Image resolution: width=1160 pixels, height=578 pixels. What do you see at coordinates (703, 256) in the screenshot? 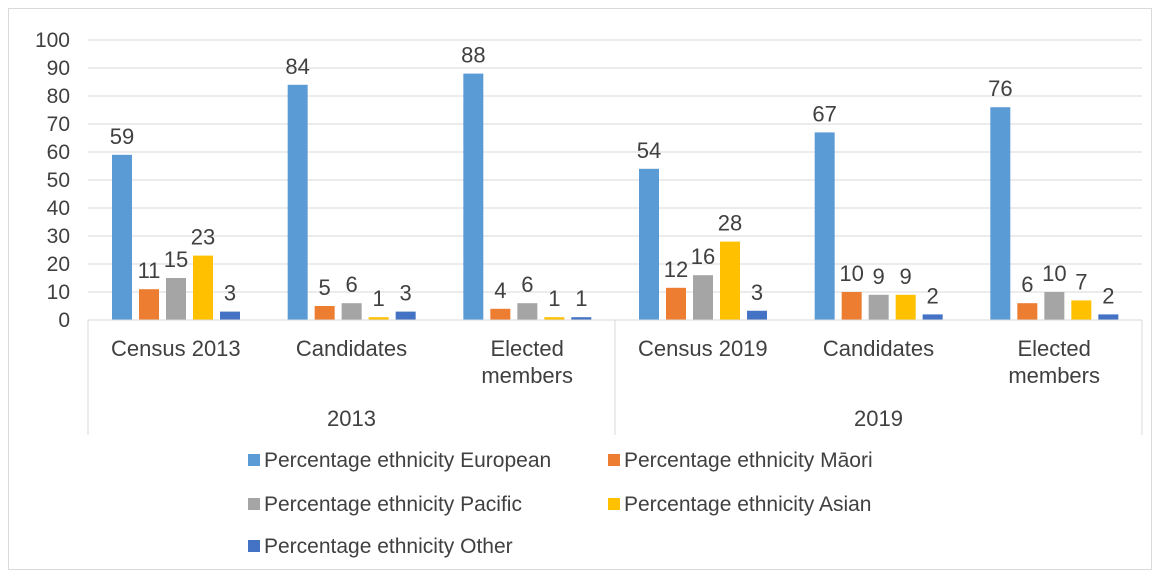
I see `data-label: 16` at bounding box center [703, 256].